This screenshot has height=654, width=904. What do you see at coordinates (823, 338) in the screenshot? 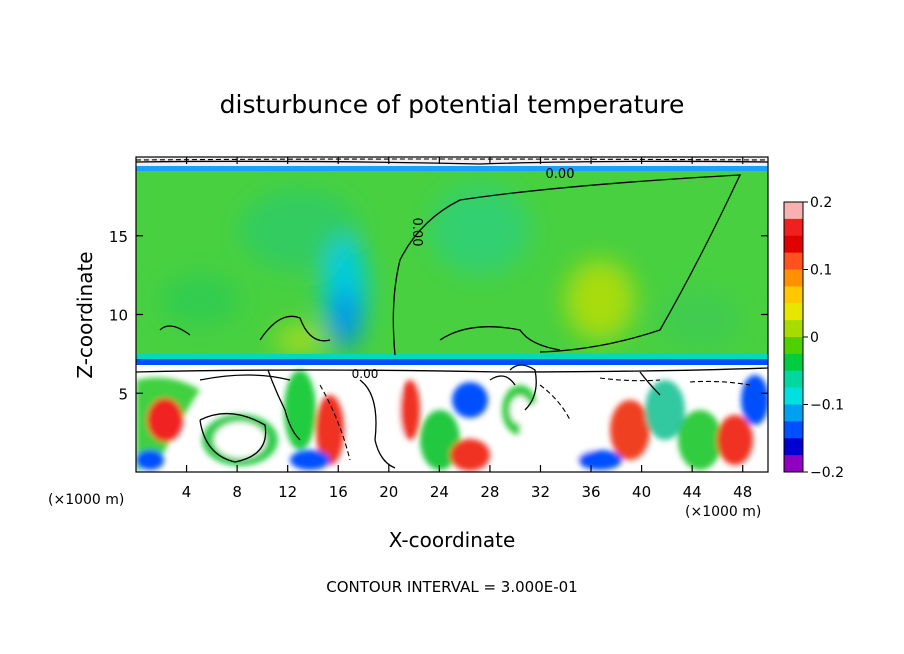
I see `colorbar-ticks: 0.2 0.1 0 −0.1 −0.2` at bounding box center [823, 338].